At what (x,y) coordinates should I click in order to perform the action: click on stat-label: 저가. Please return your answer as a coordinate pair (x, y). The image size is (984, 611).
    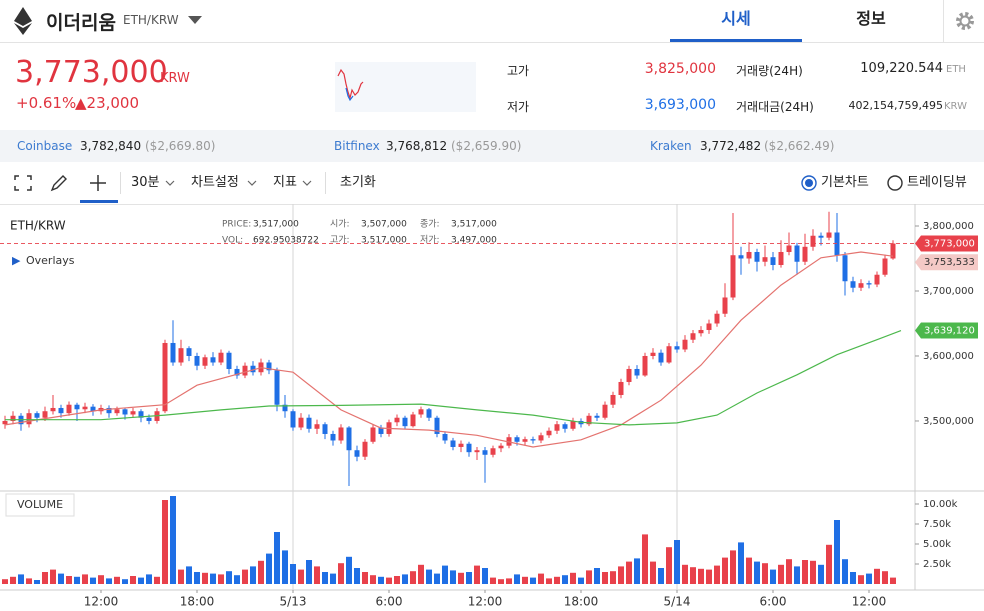
    Looking at the image, I should click on (518, 107).